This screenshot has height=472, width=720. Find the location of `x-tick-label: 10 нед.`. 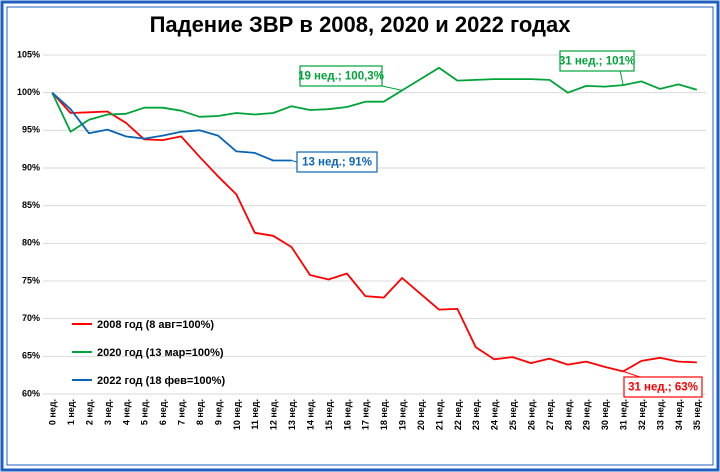

x-tick-label: 10 нед. is located at coordinates (237, 414).